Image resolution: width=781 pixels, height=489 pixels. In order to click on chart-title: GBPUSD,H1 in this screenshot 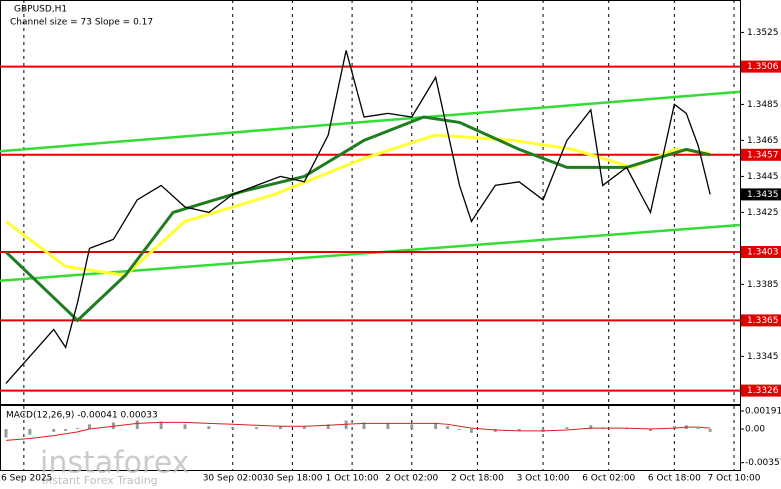, I will do `click(40, 10)`.